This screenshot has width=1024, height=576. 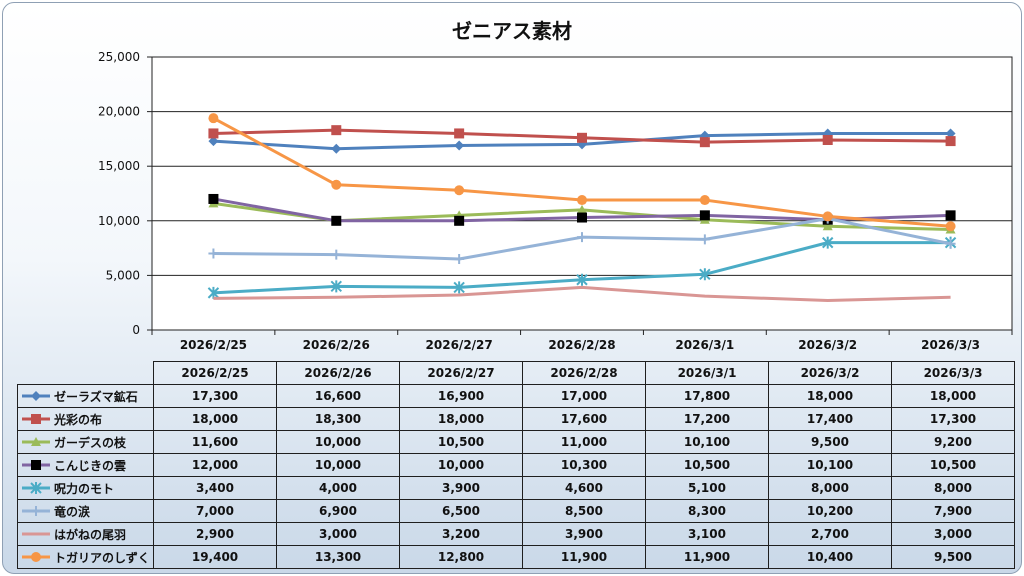 I want to click on chart-title: ゼニアス素材, so click(x=512, y=31).